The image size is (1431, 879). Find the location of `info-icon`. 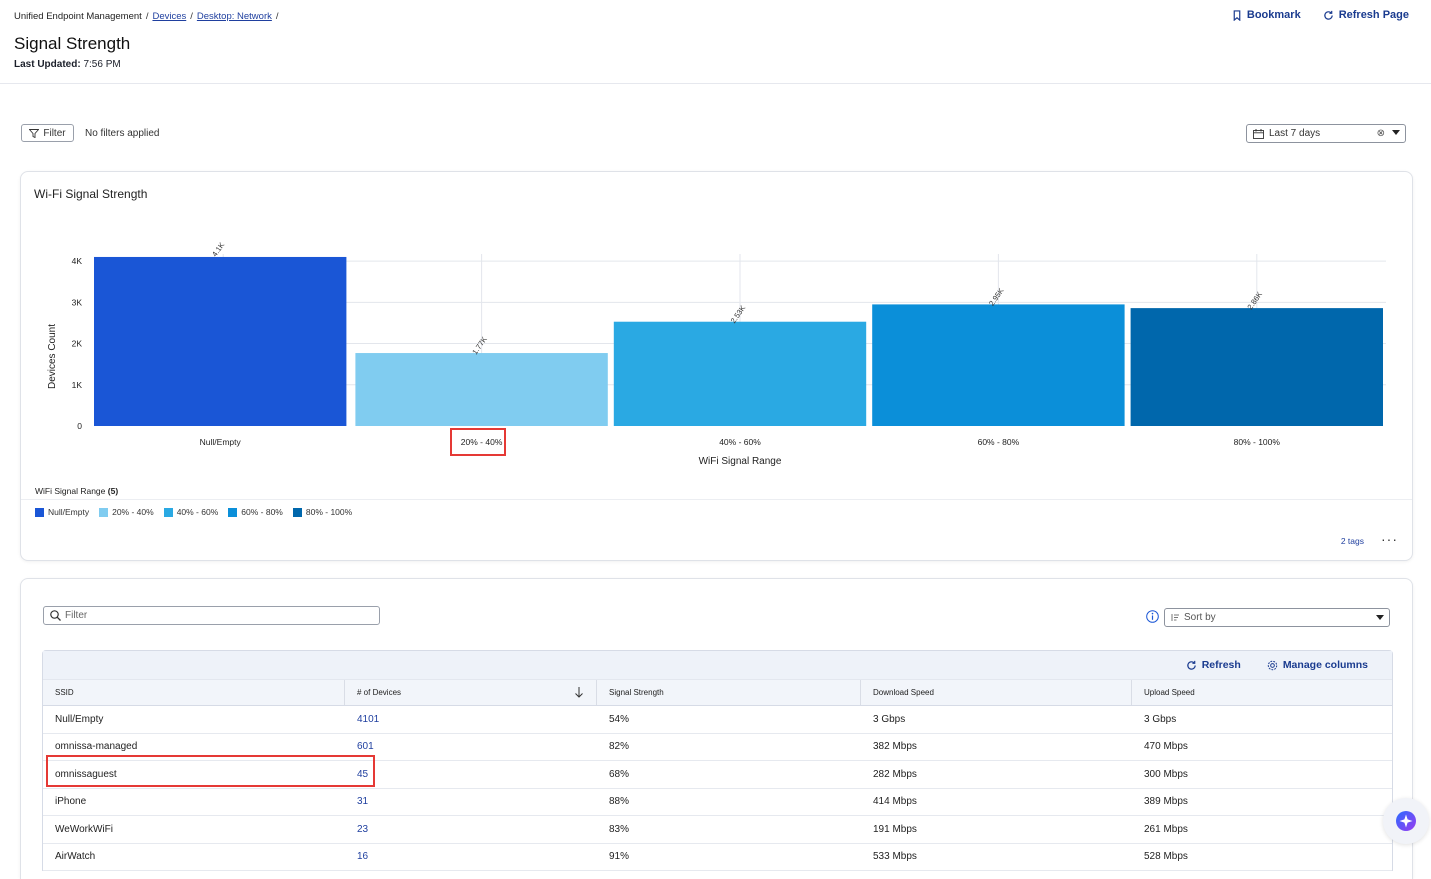

info-icon is located at coordinates (1152, 616).